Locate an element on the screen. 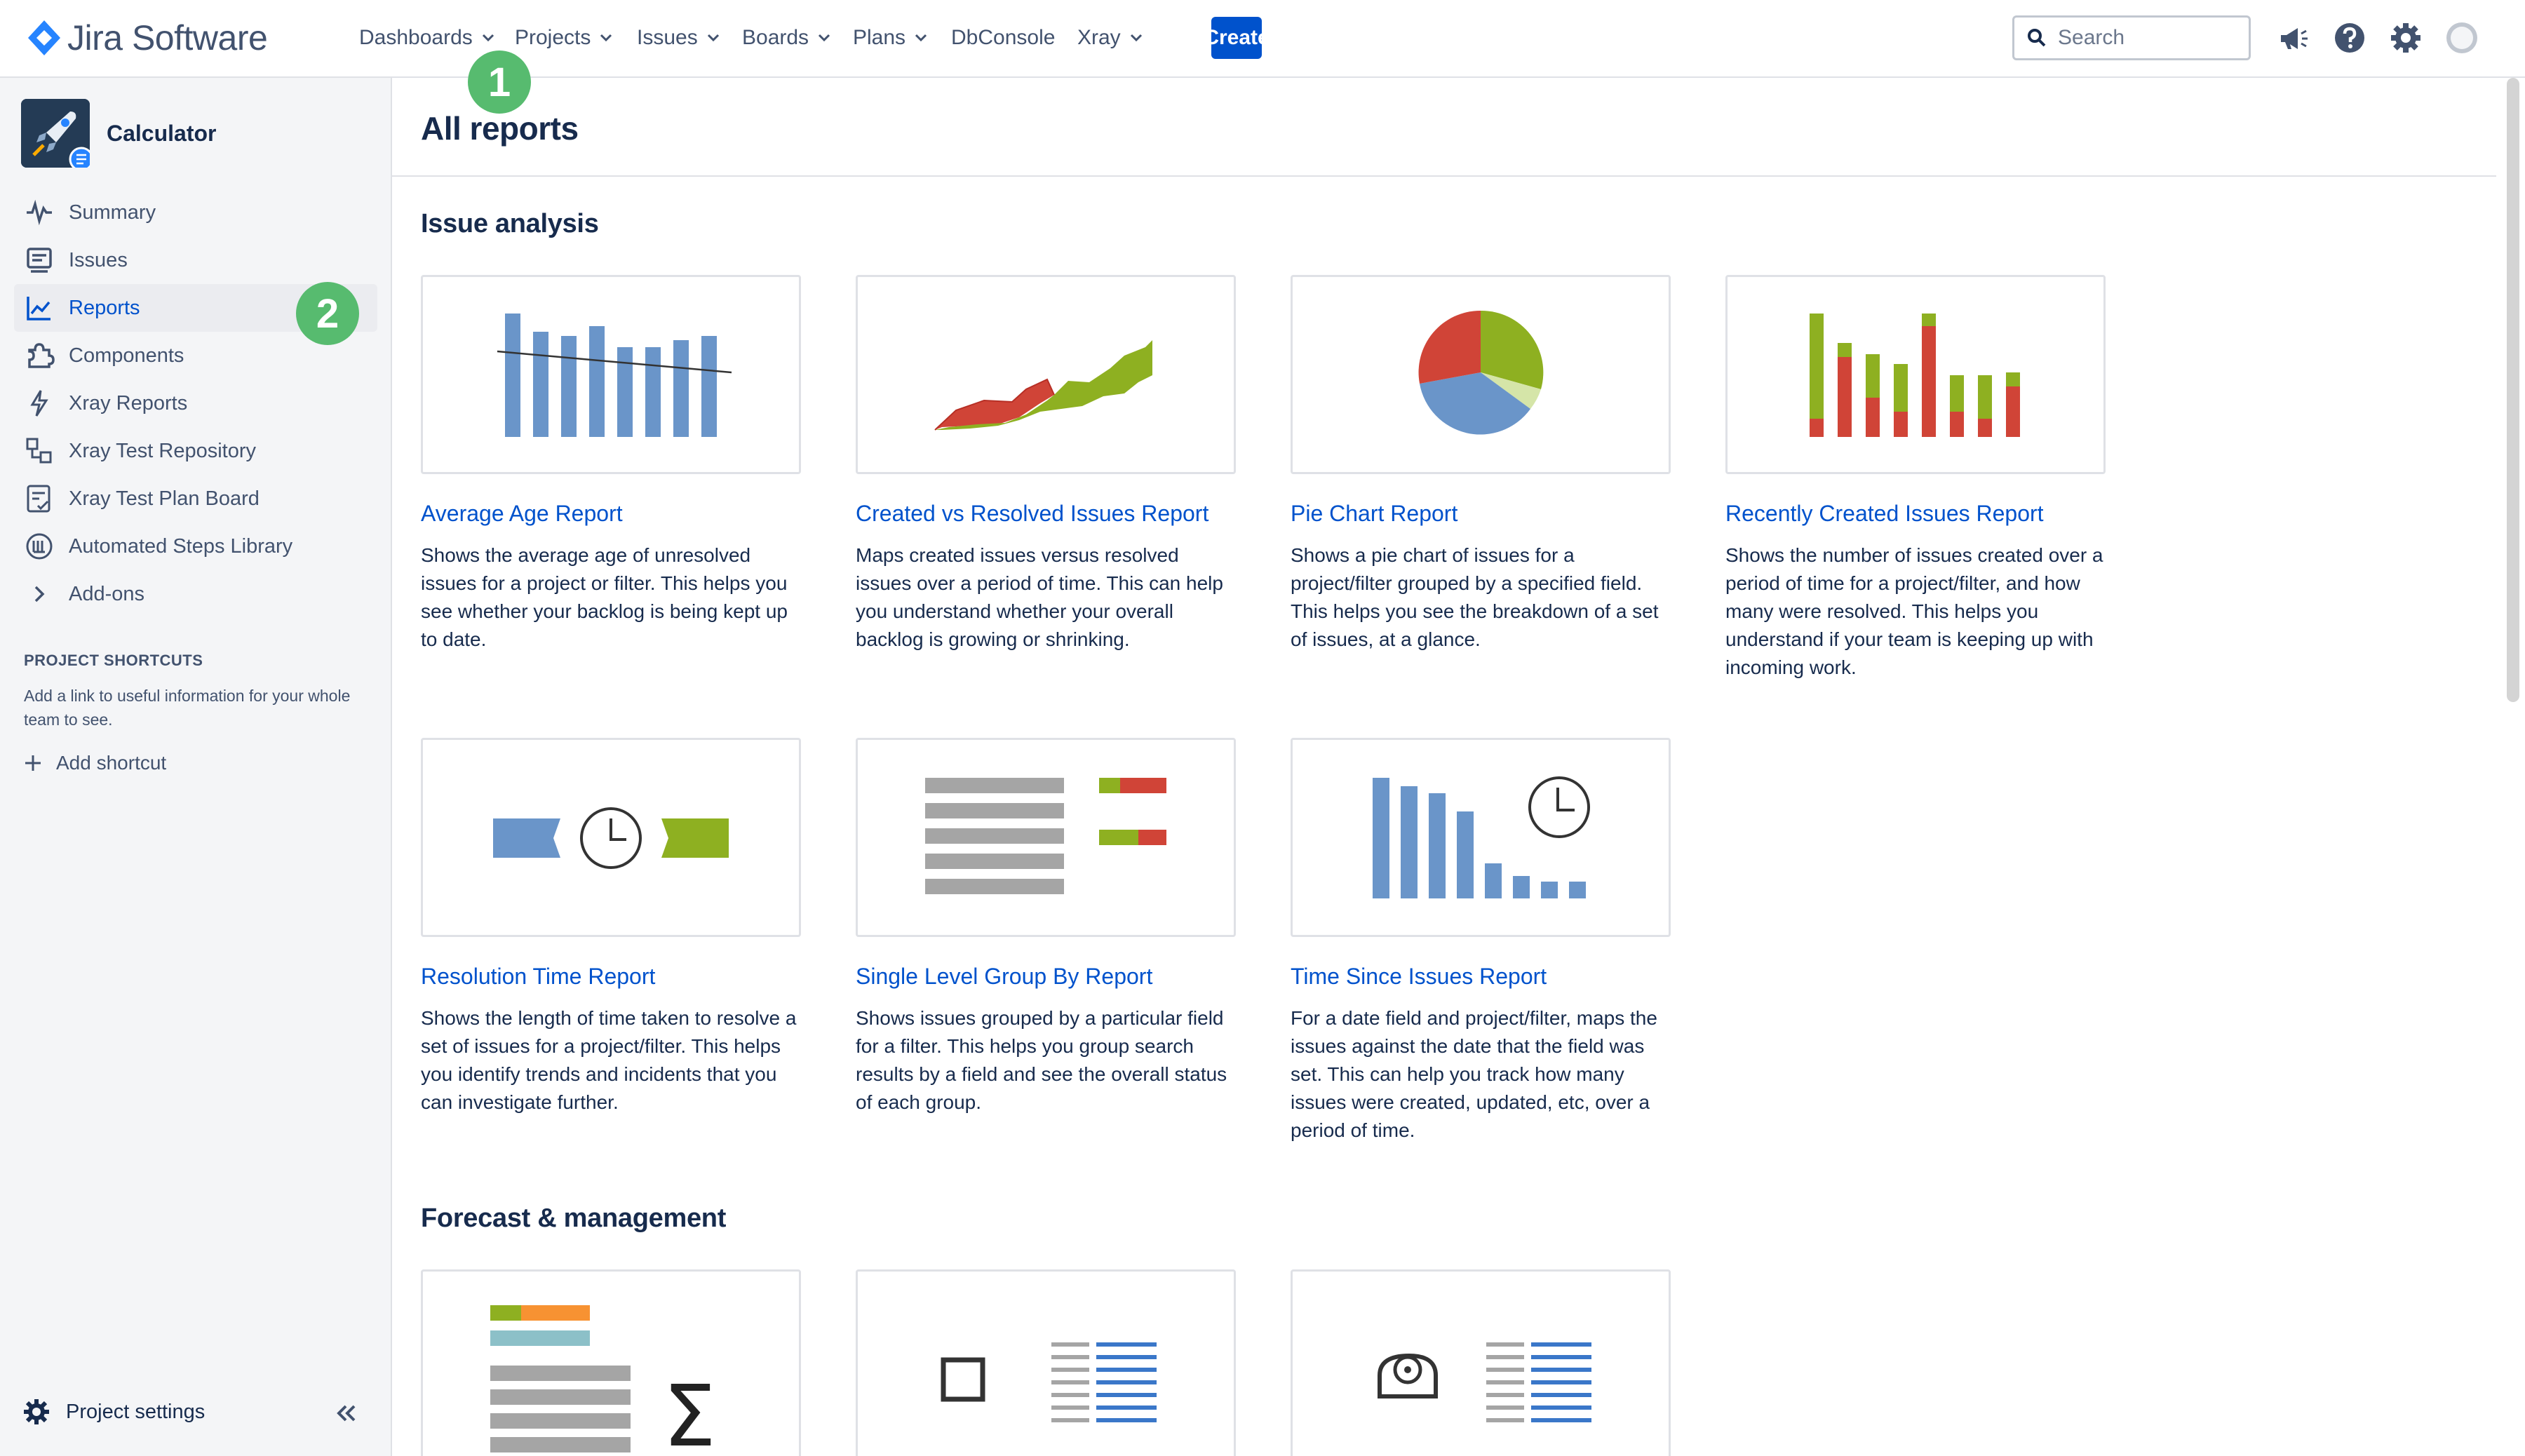  sidebar-item-add-ons: Add-ons is located at coordinates (195, 594).